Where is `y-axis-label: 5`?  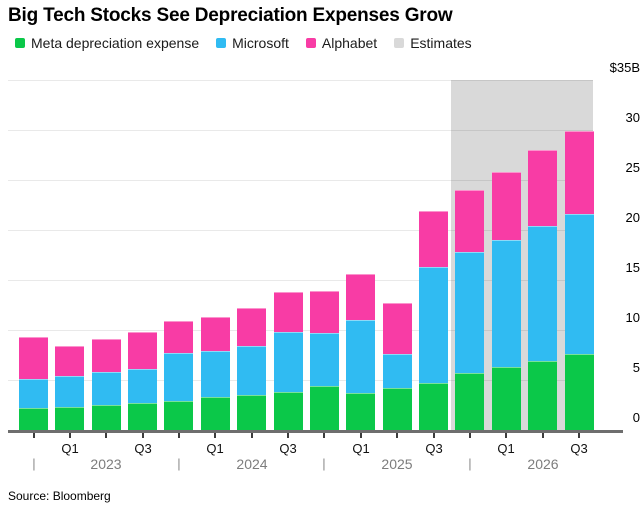
y-axis-label: 5 is located at coordinates (636, 367).